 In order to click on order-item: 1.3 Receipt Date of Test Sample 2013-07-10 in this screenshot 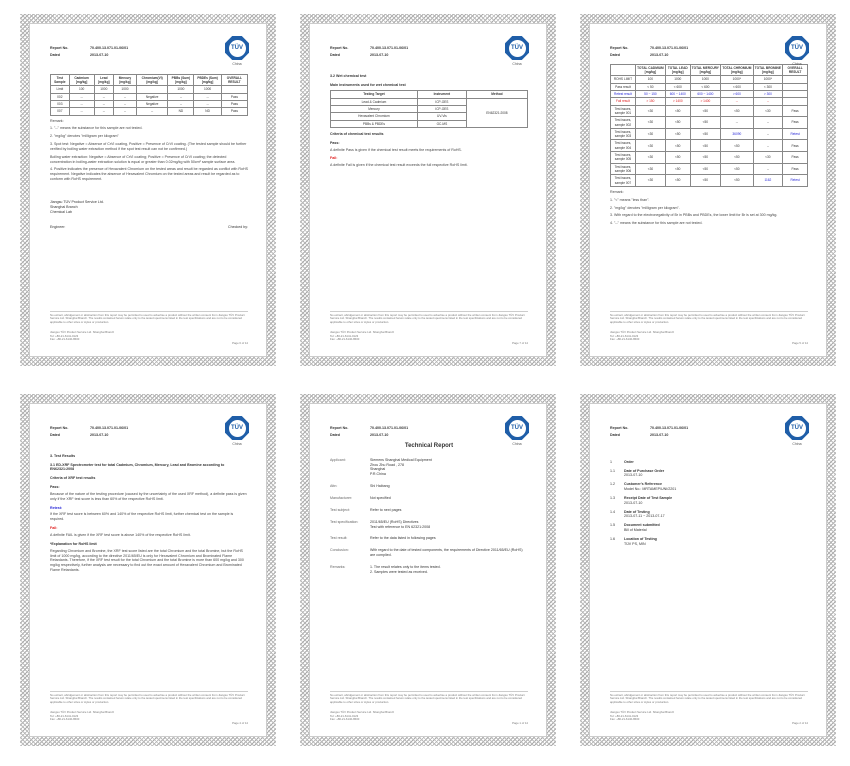, I will do `click(709, 501)`.